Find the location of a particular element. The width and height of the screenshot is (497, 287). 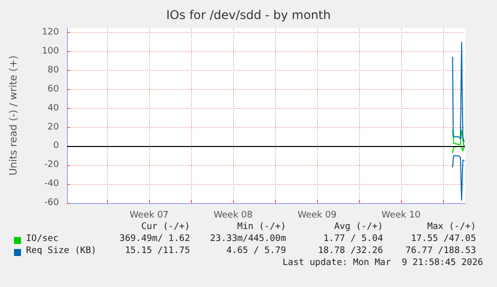

y-tick-label: -40 is located at coordinates (52, 184).